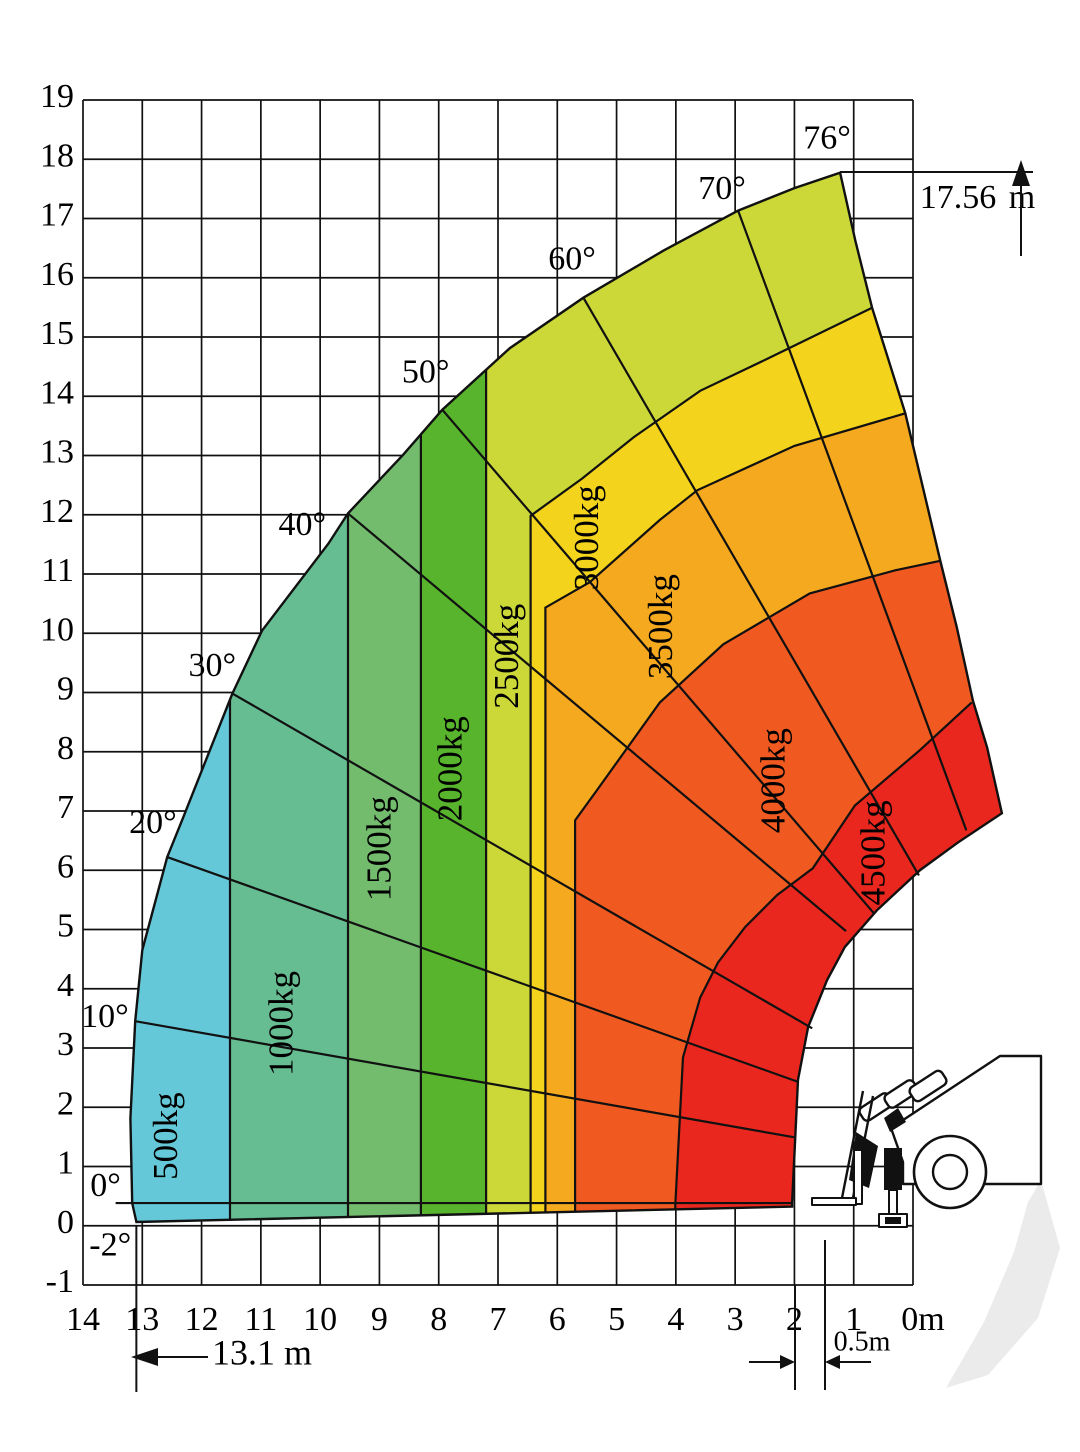 The image size is (1080, 1452). I want to click on angle-line-10deg, so click(464, 1079).